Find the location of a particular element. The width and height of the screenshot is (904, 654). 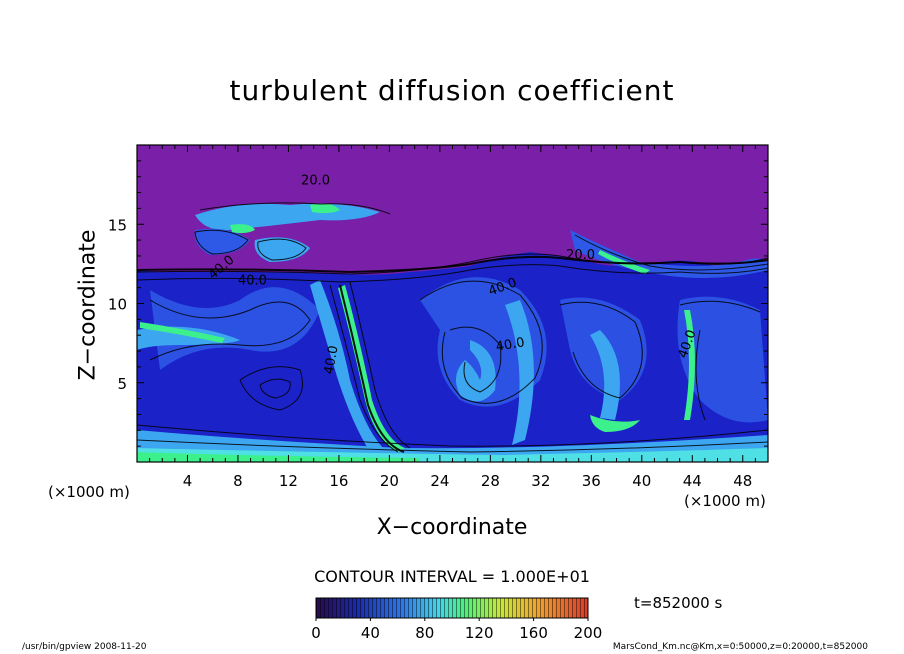

colorbar-frame is located at coordinates (452, 608).